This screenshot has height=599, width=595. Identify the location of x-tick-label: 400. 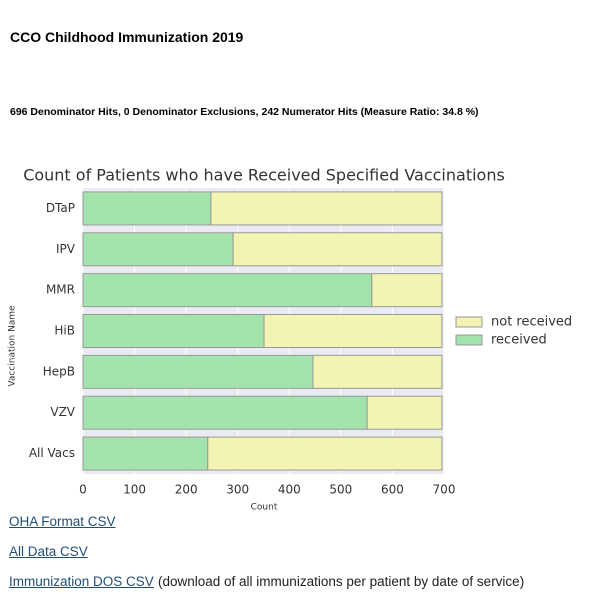
(289, 490).